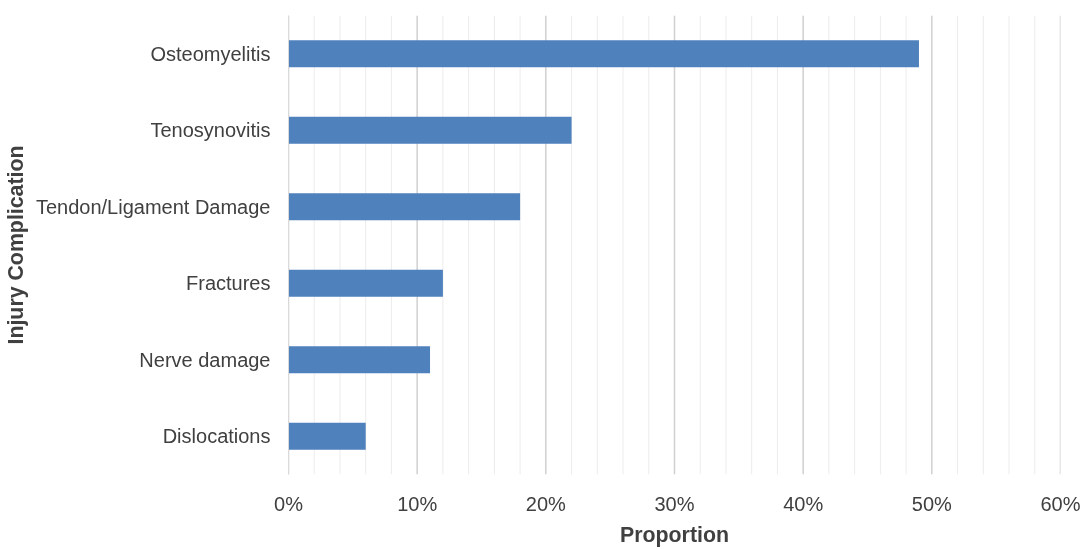  Describe the element at coordinates (674, 503) in the screenshot. I see `x-tick-label: 30%` at that location.